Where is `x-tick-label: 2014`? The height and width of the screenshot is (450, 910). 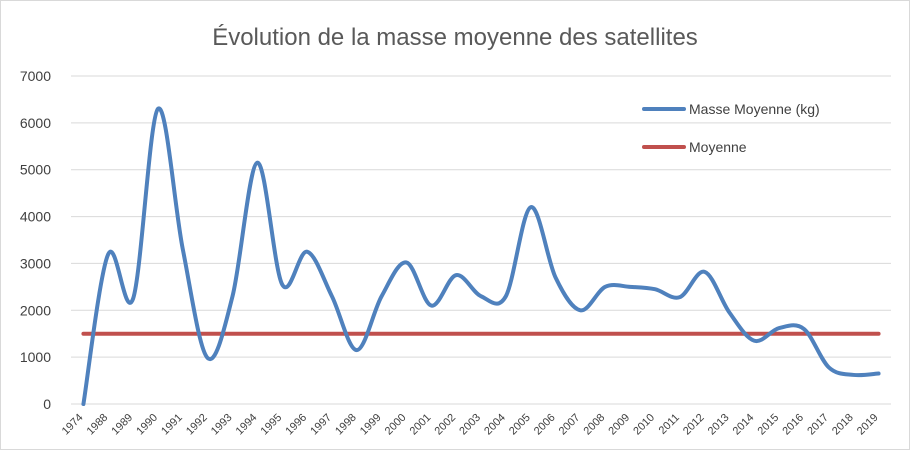 x-tick-label: 2014 is located at coordinates (744, 425).